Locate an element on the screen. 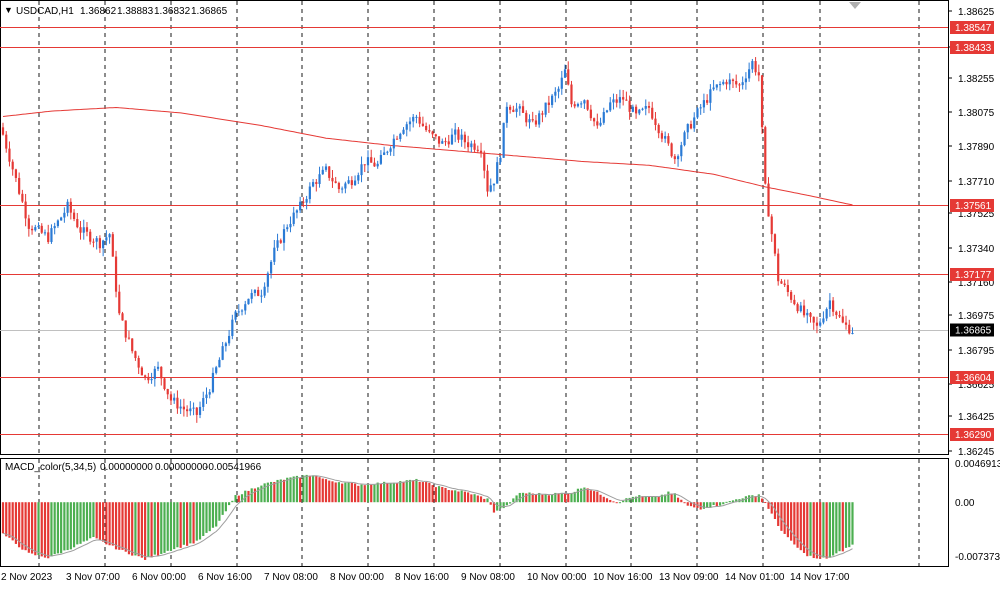  dropdown-triangle-icon: ▼ is located at coordinates (8, 10).